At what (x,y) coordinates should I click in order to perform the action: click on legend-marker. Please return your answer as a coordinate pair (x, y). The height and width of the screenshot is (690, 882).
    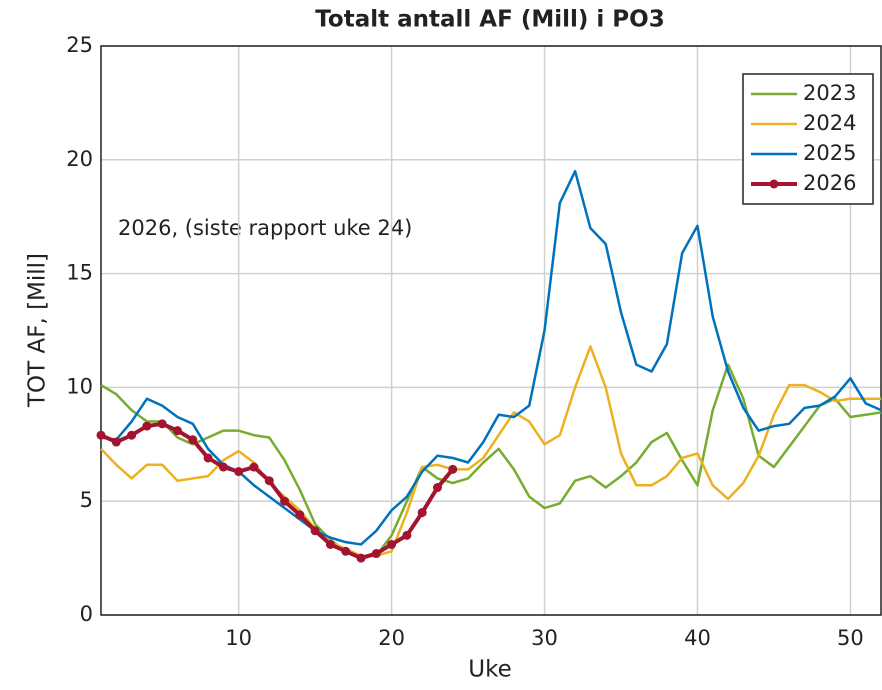
    Looking at the image, I should click on (774, 184).